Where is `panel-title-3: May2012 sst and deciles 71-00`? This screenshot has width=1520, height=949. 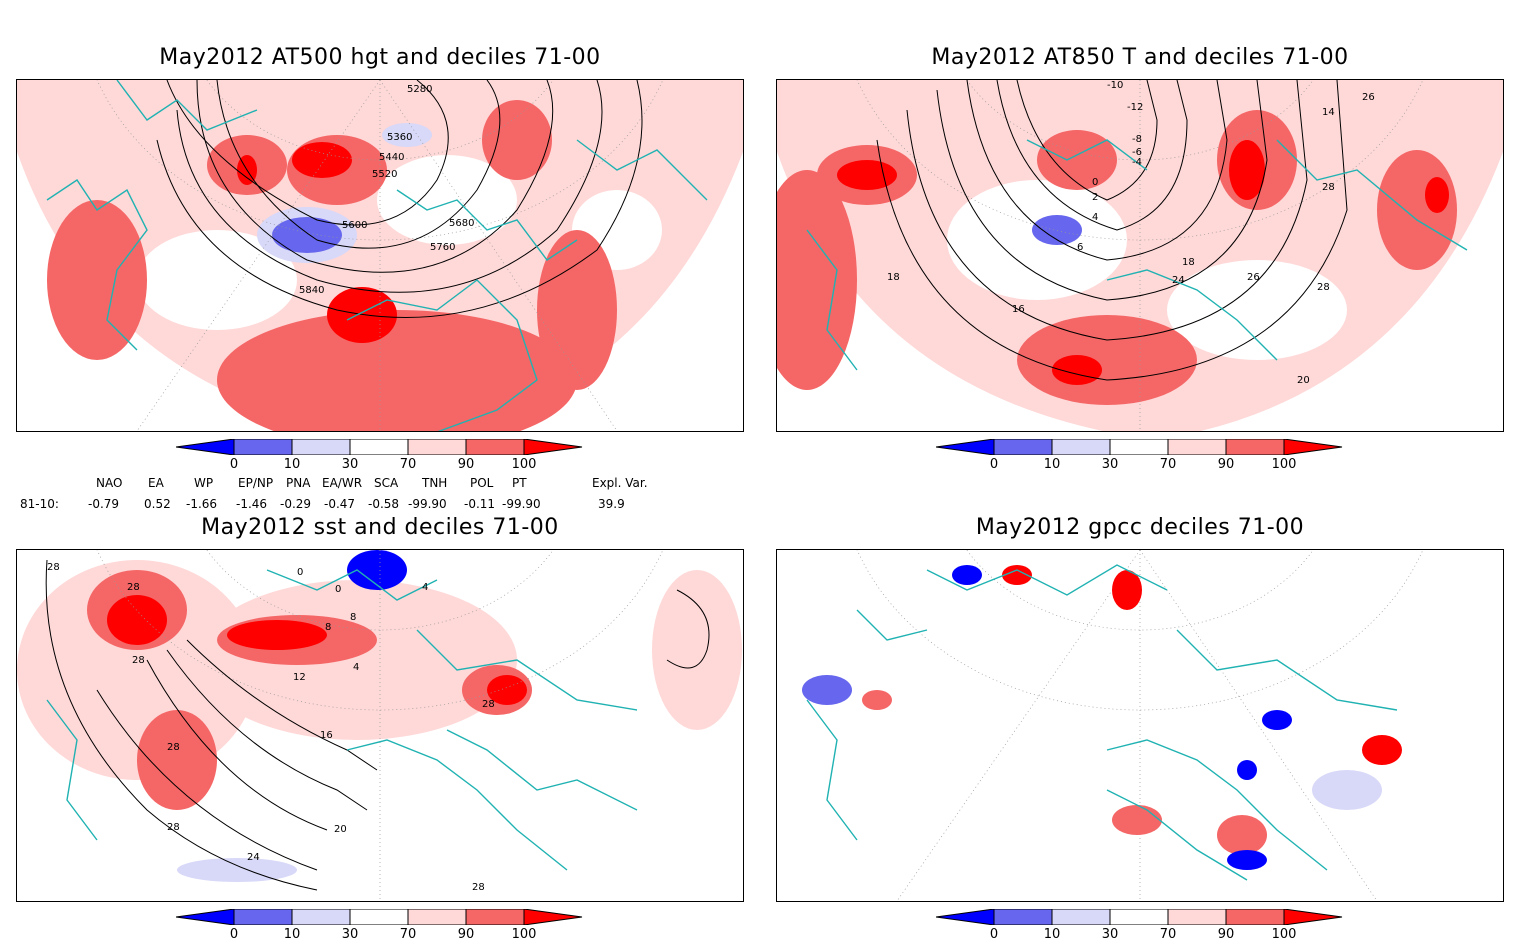
panel-title-3: May2012 sst and deciles 71-00 is located at coordinates (380, 527).